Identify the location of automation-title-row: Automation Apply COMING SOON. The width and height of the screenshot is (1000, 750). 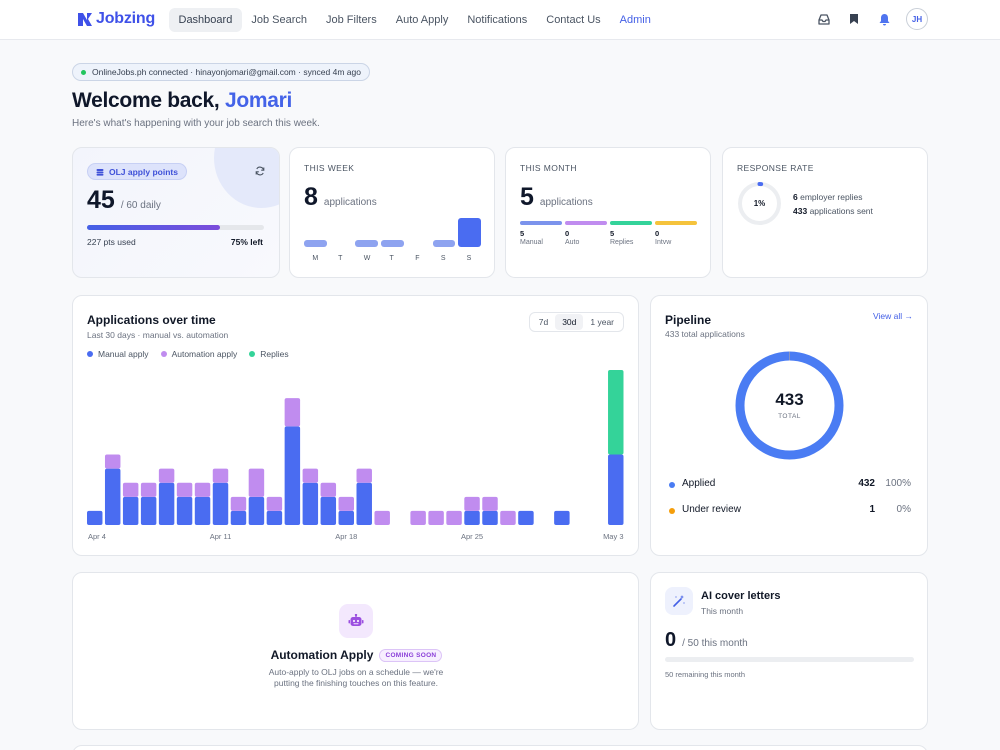
(355, 655).